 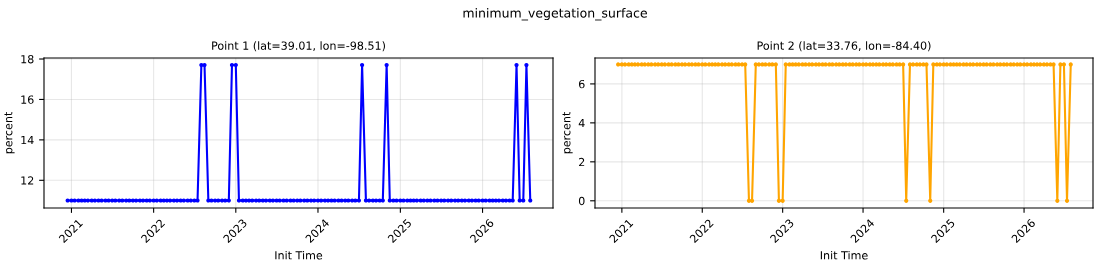 I want to click on y-tick-label: 12, so click(x=27, y=180).